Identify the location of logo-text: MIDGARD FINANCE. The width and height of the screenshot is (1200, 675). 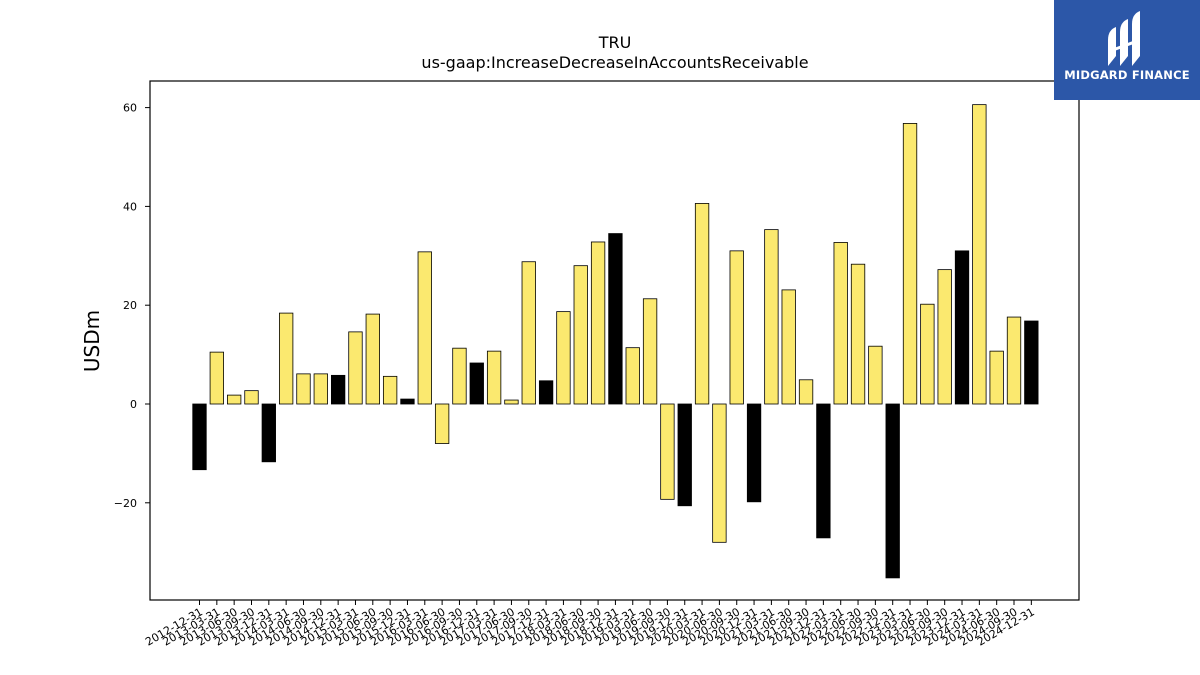
(1127, 75).